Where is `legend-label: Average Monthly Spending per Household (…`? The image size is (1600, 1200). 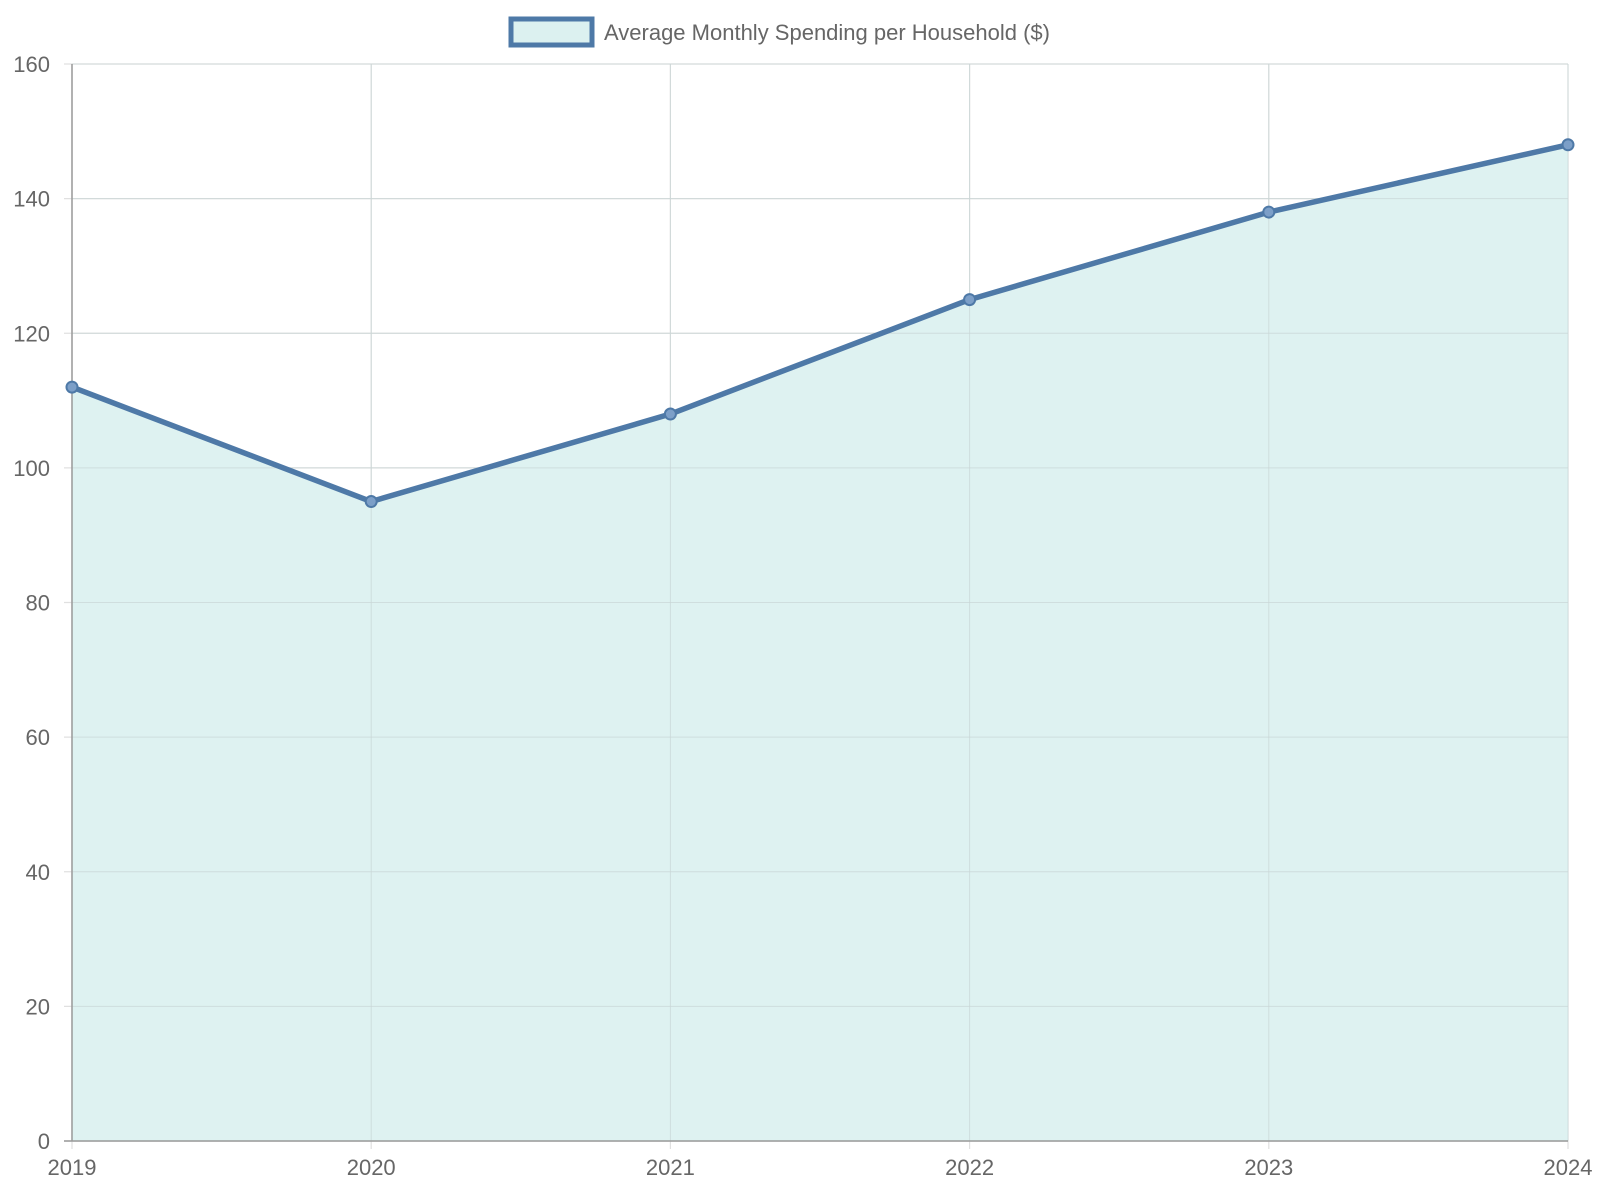 legend-label: Average Monthly Spending per Household (… is located at coordinates (827, 32).